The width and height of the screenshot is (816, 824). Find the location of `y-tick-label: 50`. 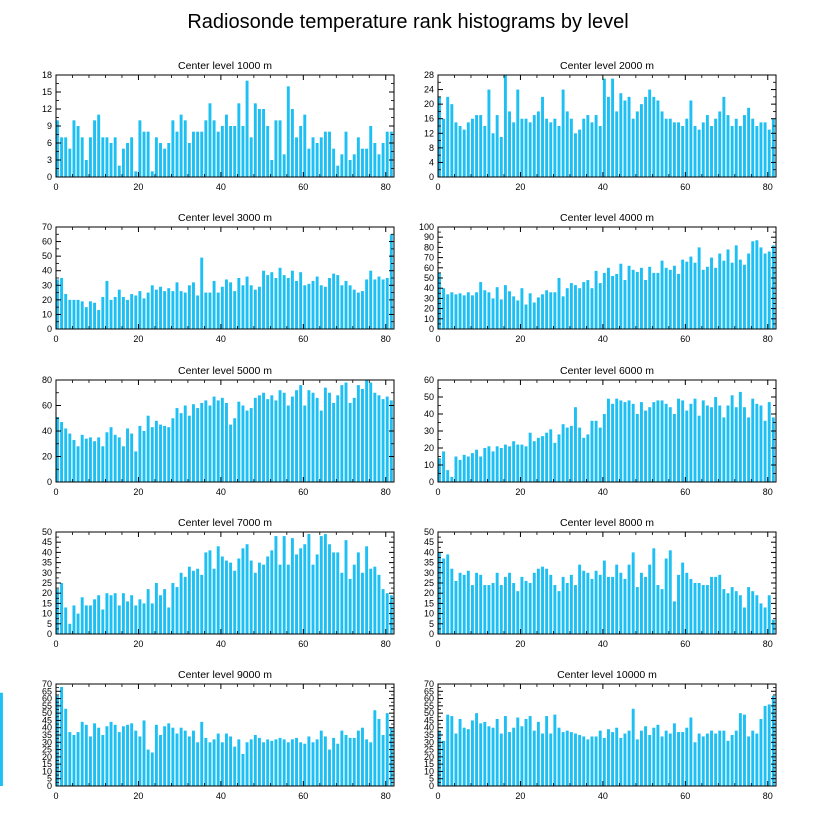

y-tick-label: 50 is located at coordinates (429, 713).